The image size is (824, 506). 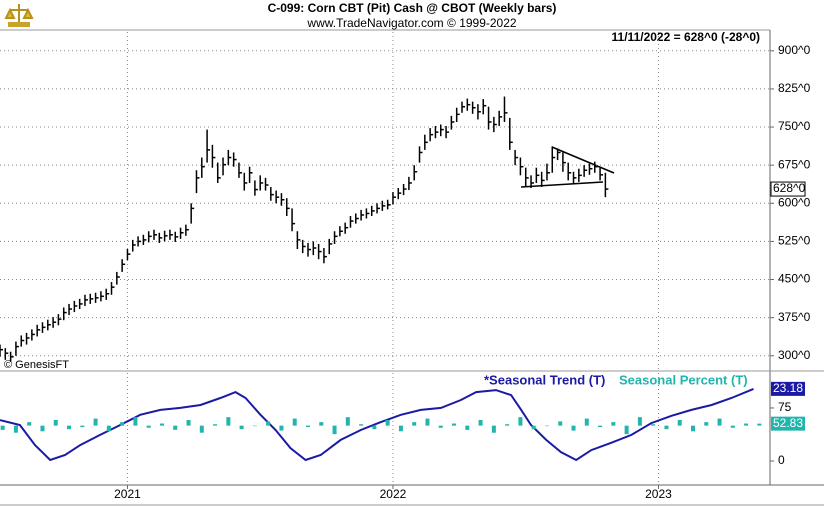 What do you see at coordinates (785, 407) in the screenshot?
I see `y-tick-label: 75` at bounding box center [785, 407].